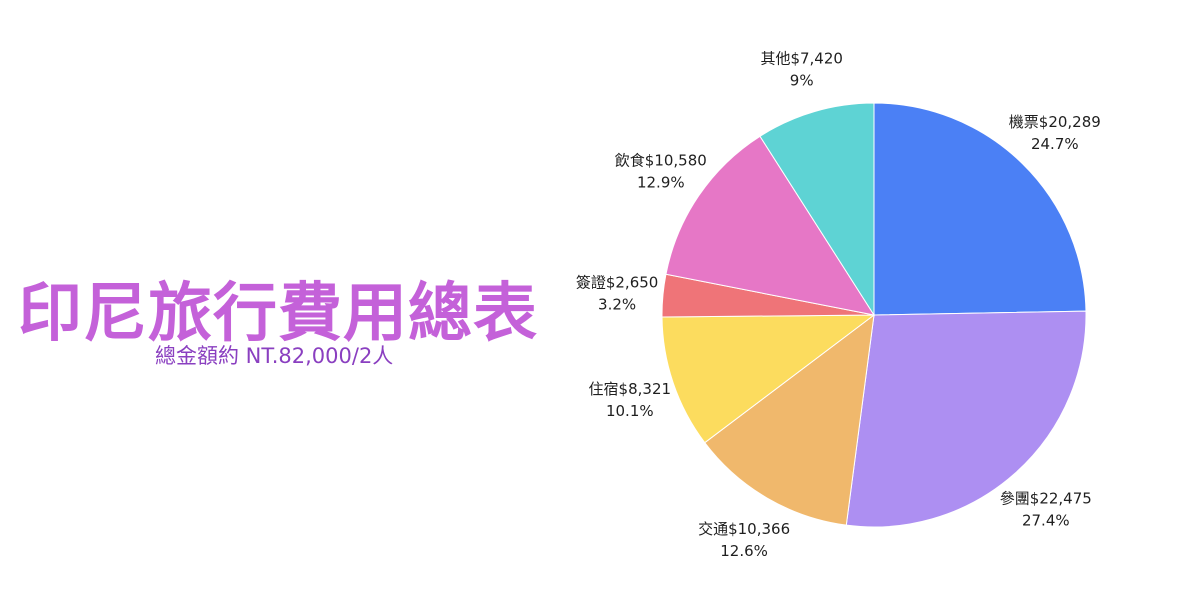 Image resolution: width=1200 pixels, height=600 pixels. Describe the element at coordinates (1046, 509) in the screenshot. I see `pie-slice-label-1: 參團$22,475 27.4%` at that location.